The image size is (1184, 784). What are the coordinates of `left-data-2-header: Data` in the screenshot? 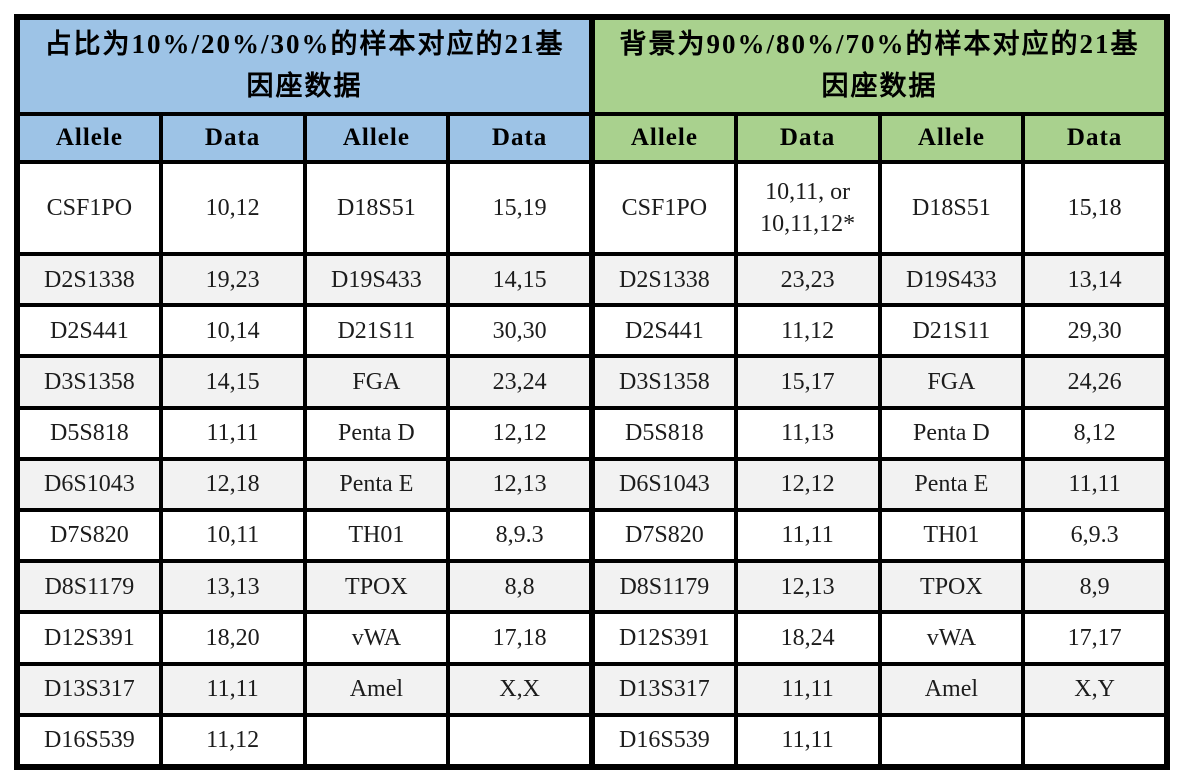 It's located at (520, 138).